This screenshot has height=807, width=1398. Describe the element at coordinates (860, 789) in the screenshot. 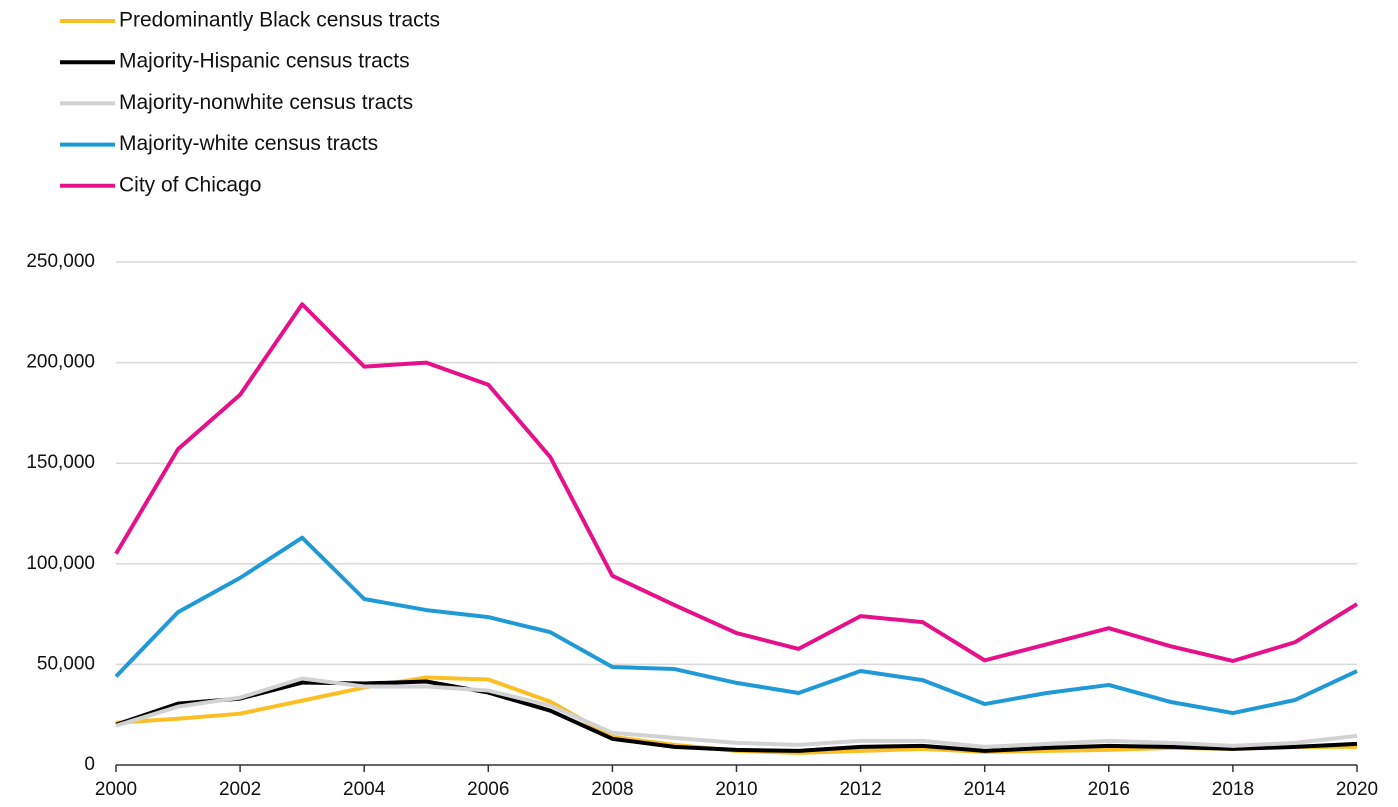

I see `x-tick-label: 2012` at that location.